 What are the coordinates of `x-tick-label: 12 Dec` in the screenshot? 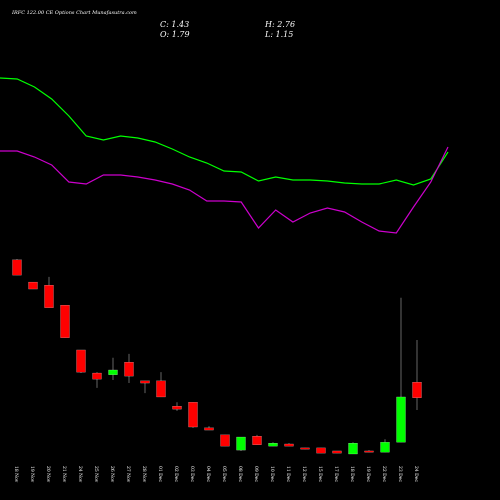 It's located at (304, 474).